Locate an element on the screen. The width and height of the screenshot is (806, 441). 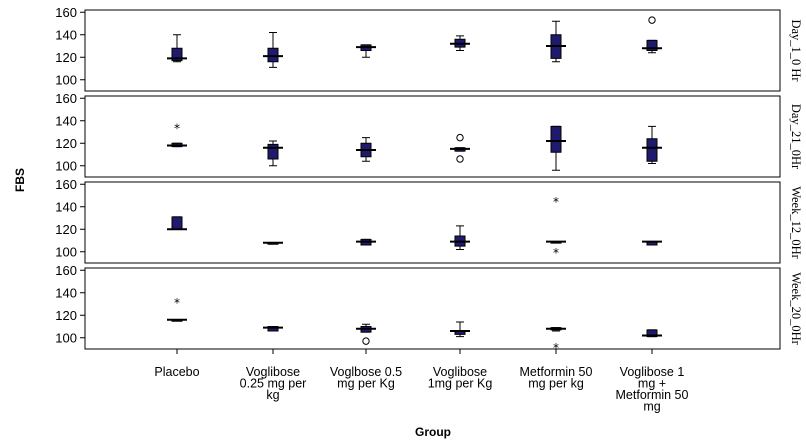
x-category-label: Voglibose 1 mg + Metformin 50 mg is located at coordinates (652, 389).